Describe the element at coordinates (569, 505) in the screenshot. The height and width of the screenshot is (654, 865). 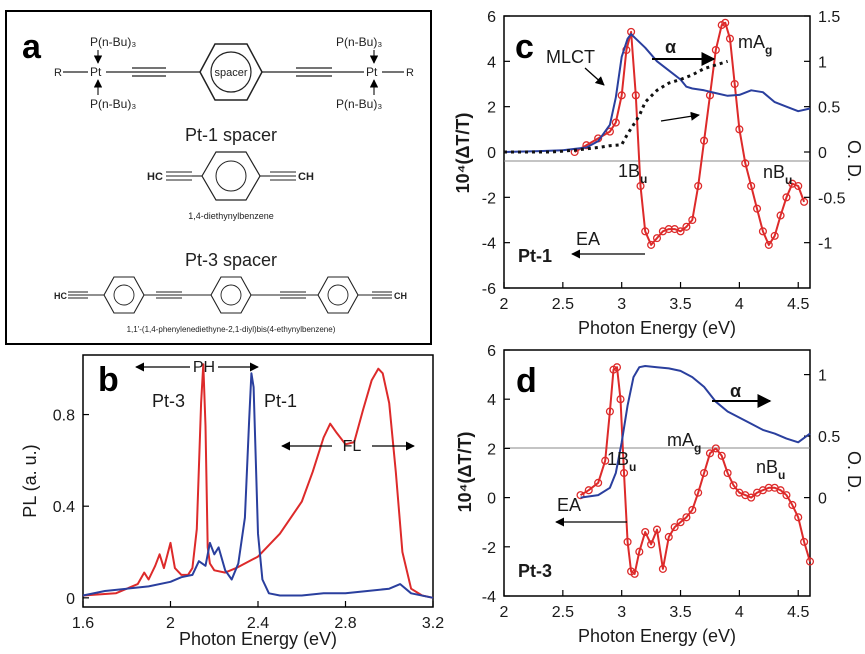
I see `label-ea-d: EA` at that location.